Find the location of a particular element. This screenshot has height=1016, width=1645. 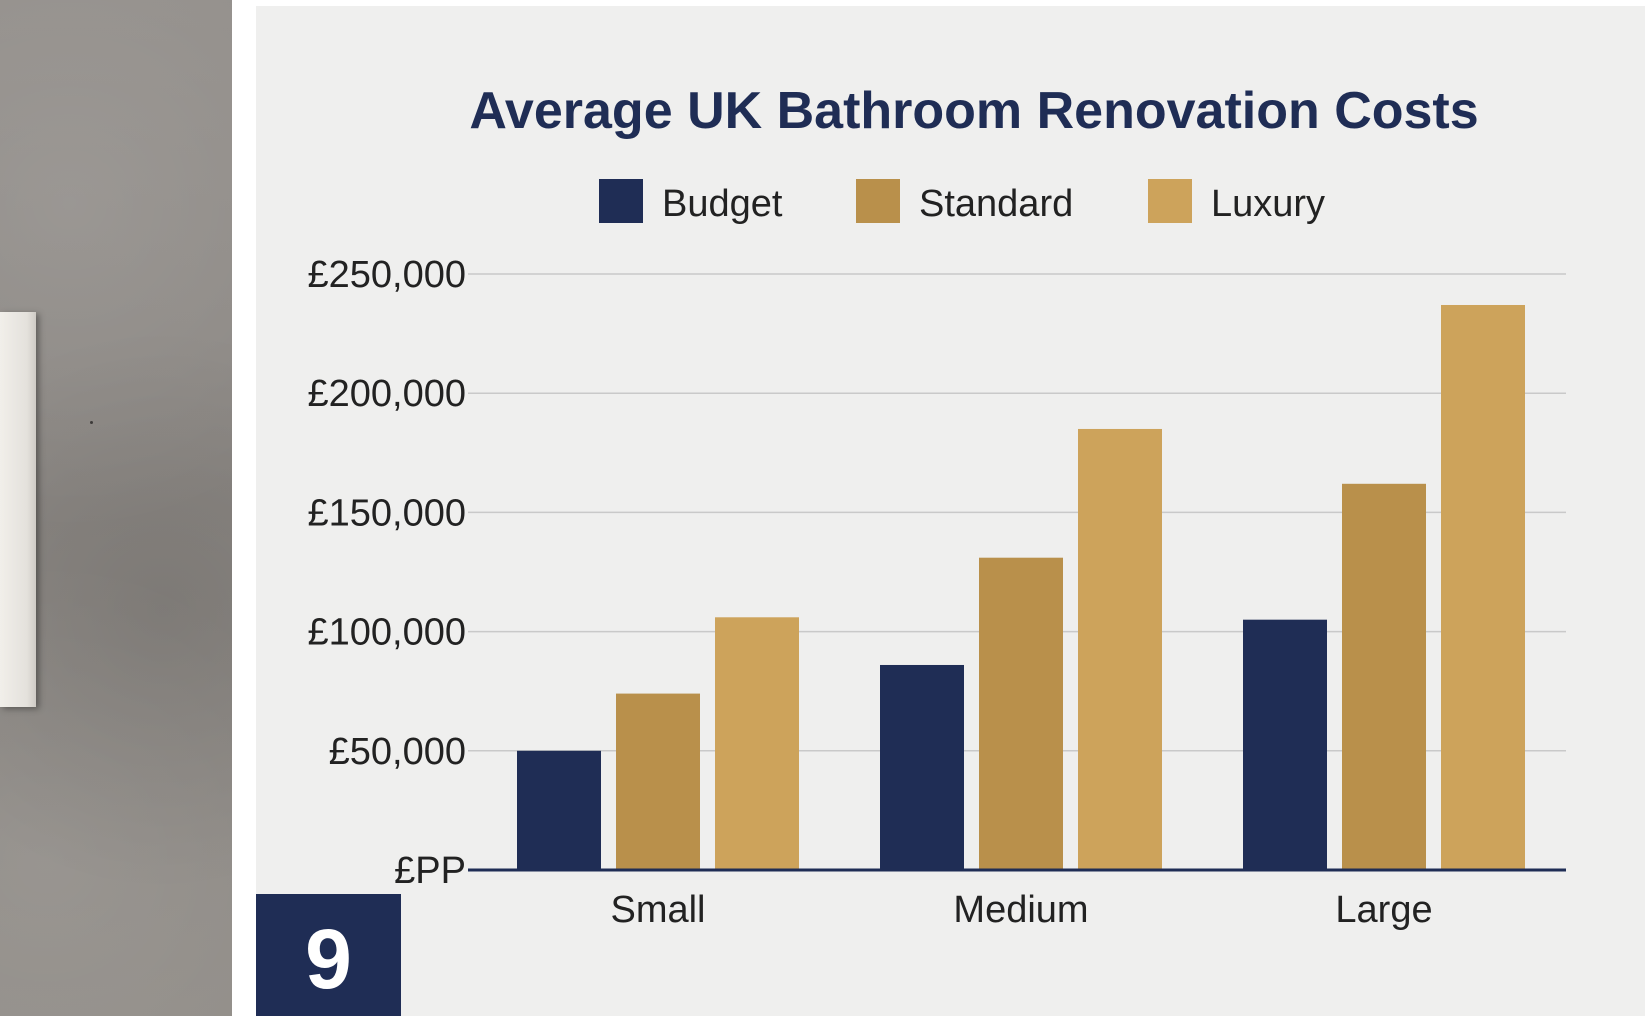

bar-small-standard is located at coordinates (658, 781).